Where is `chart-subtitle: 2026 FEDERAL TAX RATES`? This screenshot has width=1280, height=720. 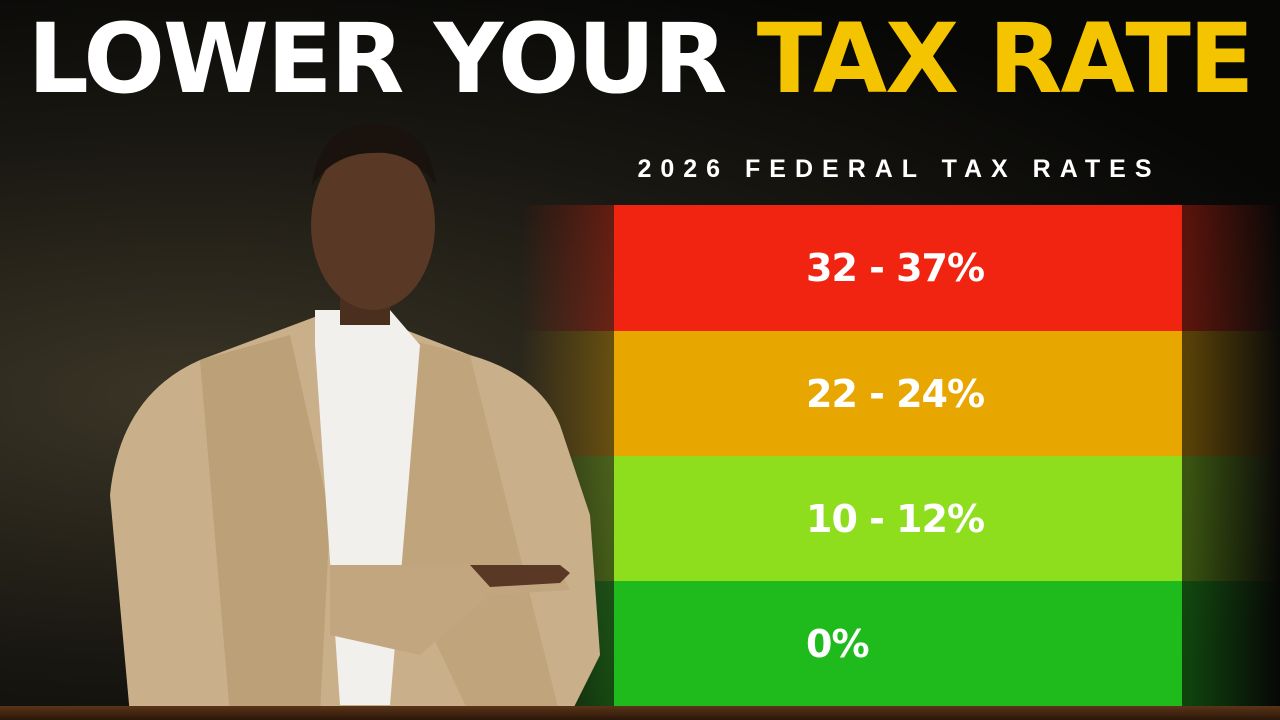 chart-subtitle: 2026 FEDERAL TAX RATES is located at coordinates (899, 169).